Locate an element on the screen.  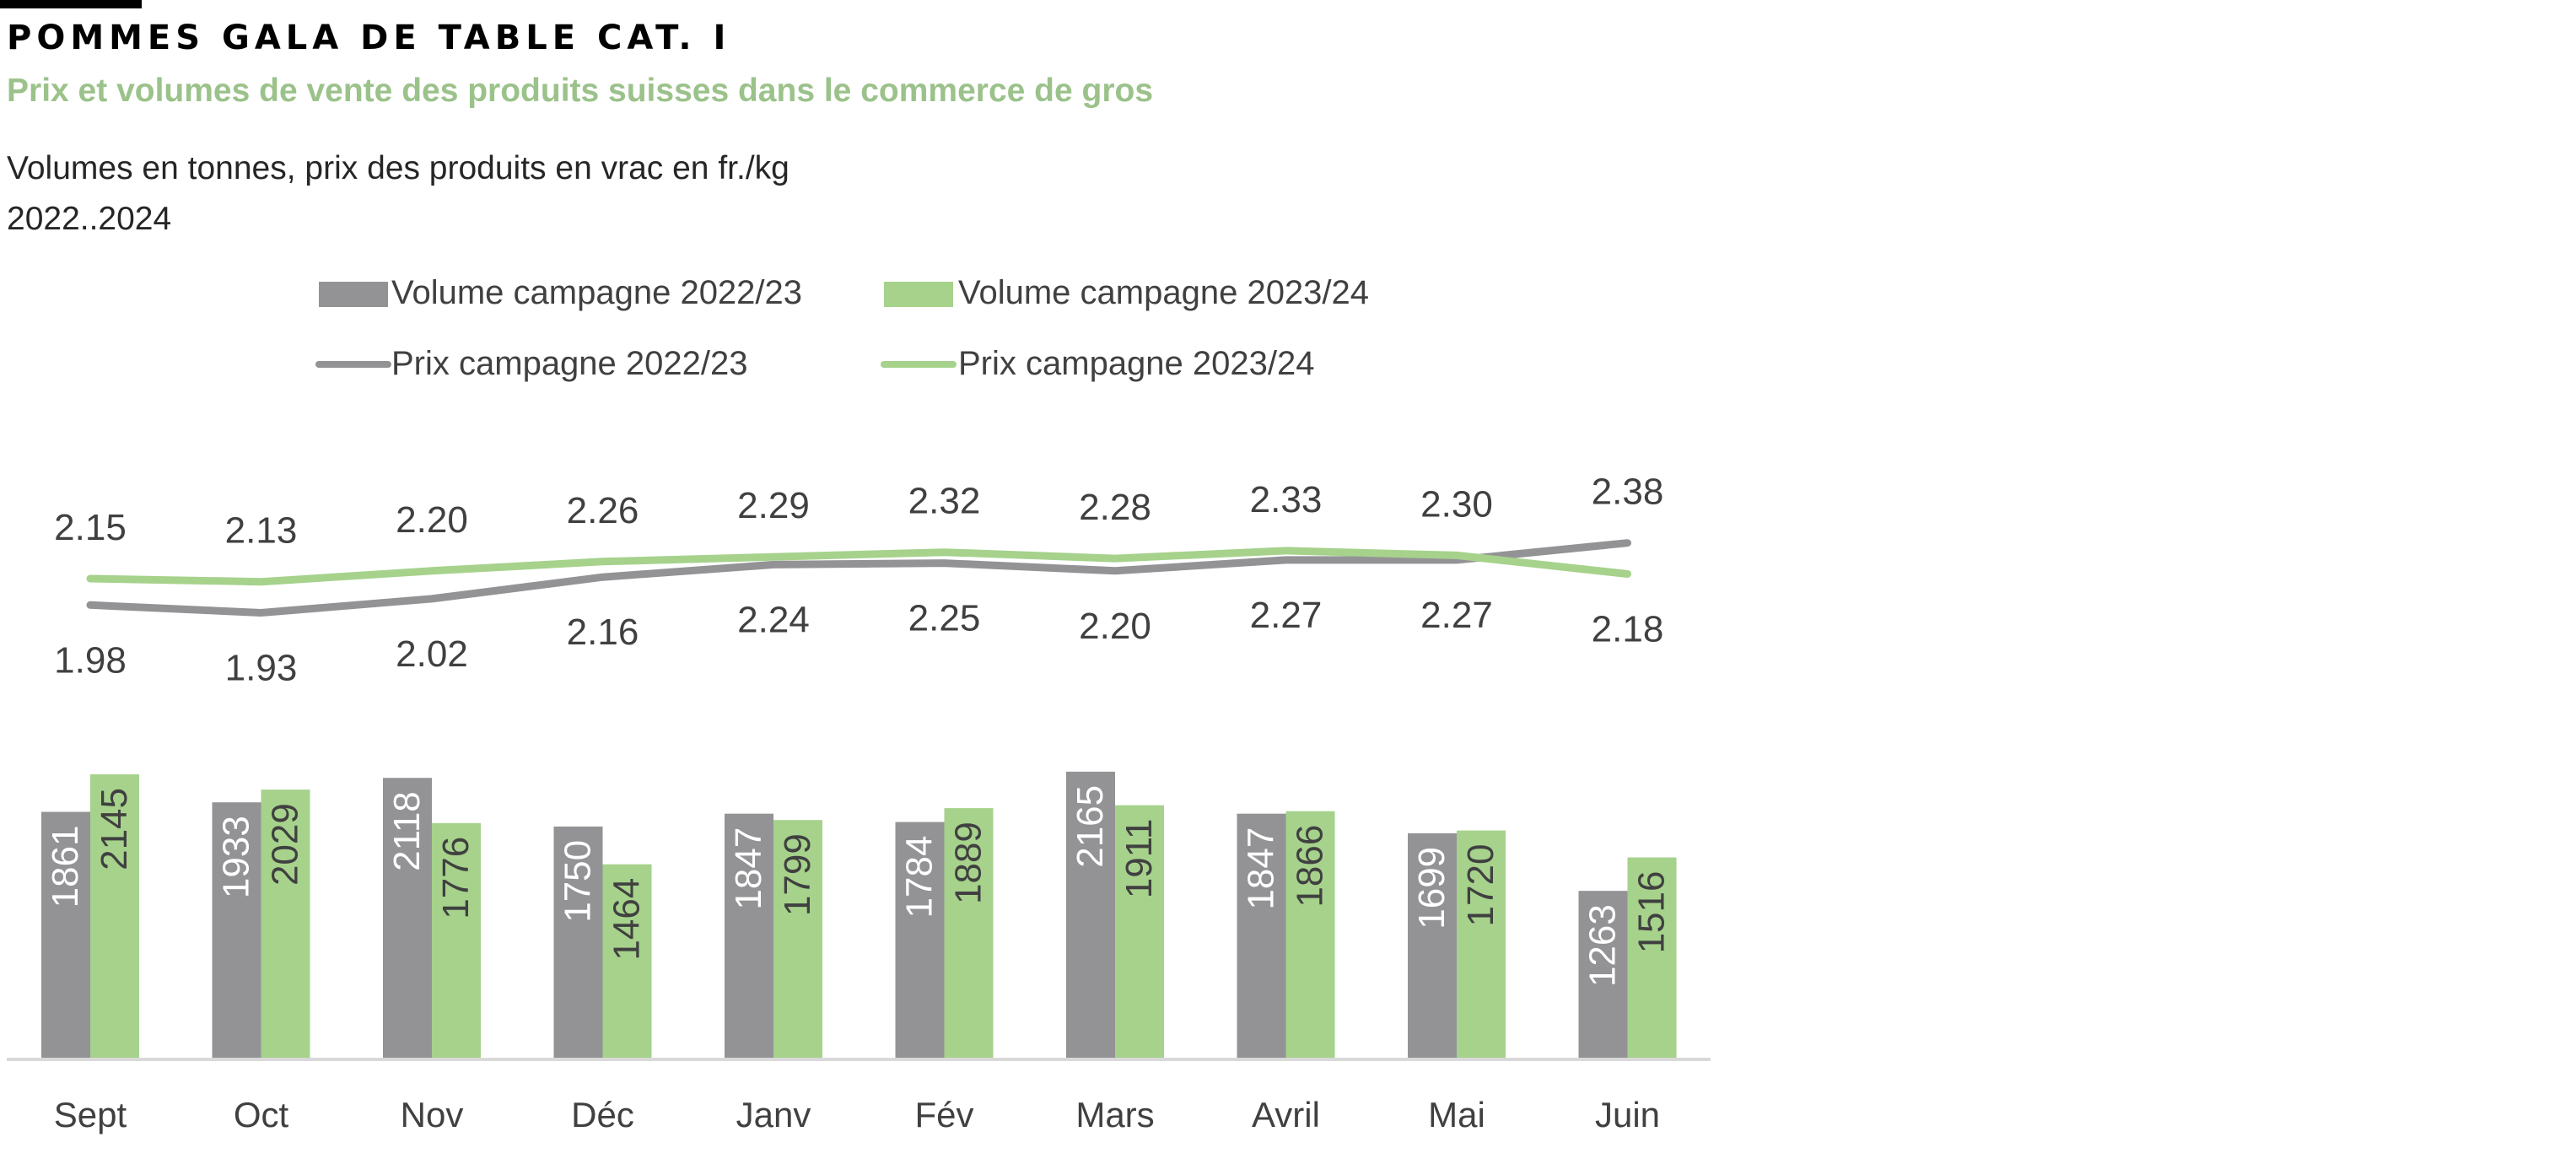
price-label-upper-Mai: 2.30 is located at coordinates (1456, 504).